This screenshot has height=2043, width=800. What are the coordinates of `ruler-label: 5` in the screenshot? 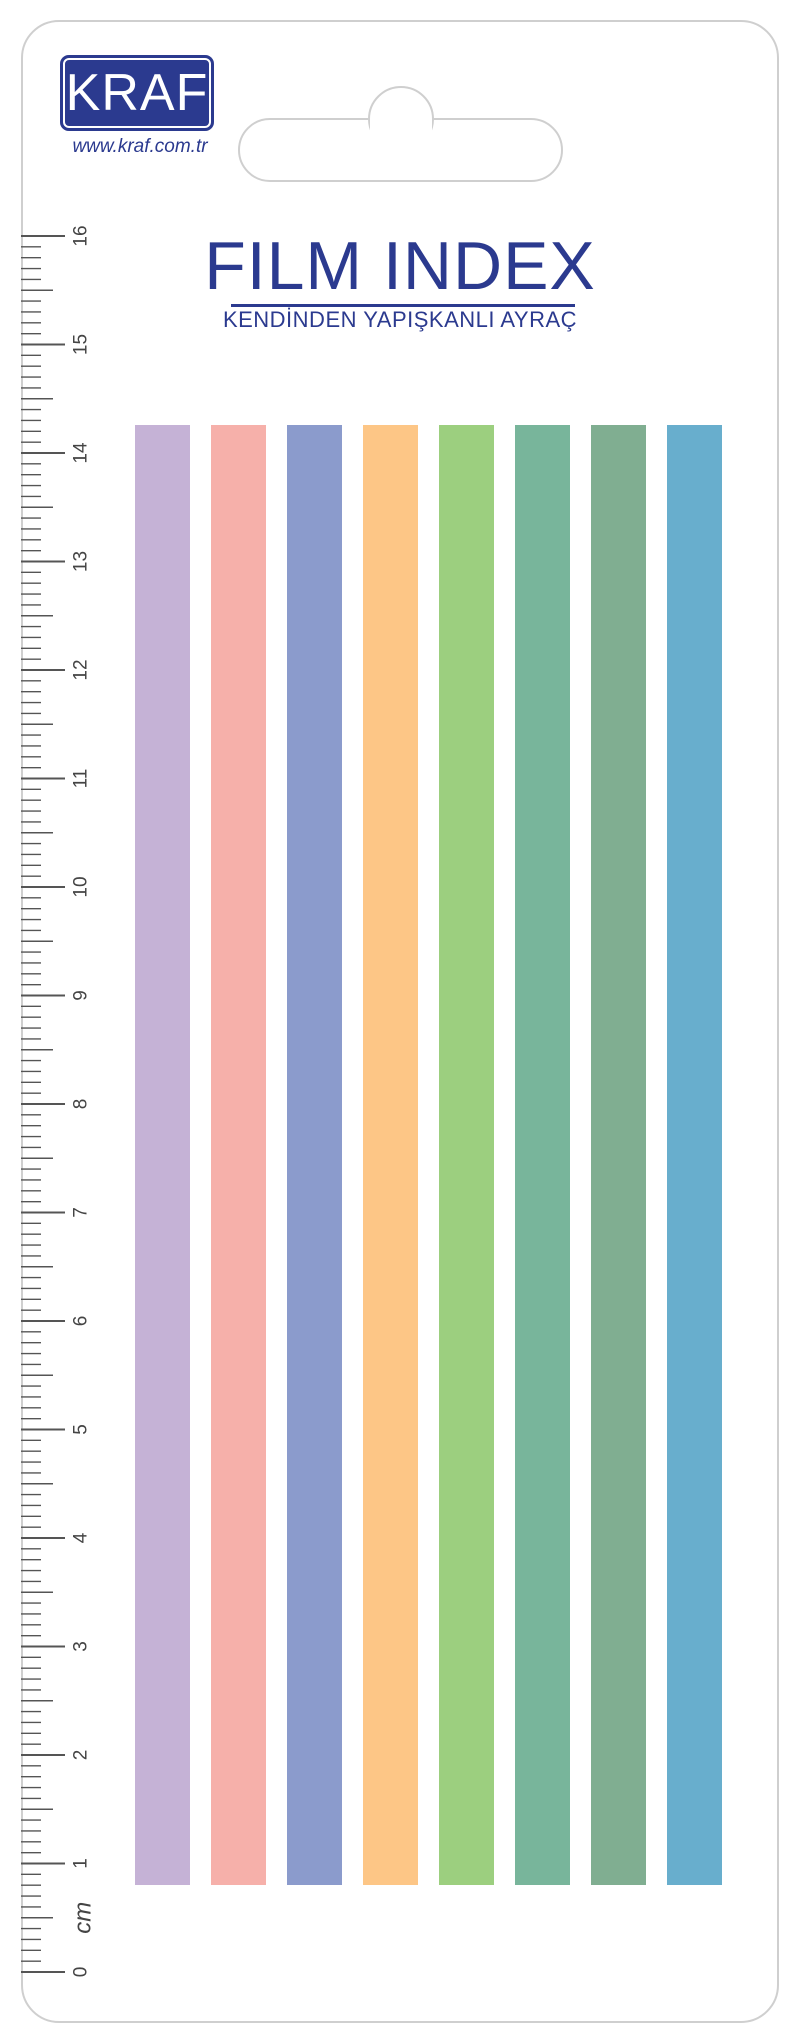 It's located at (81, 1429).